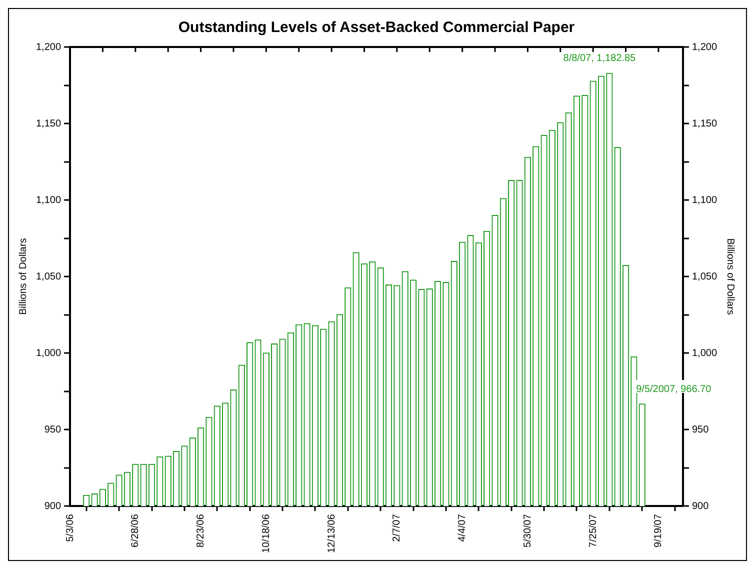 The width and height of the screenshot is (755, 569). I want to click on y2-axis-title: Billions of Dollars, so click(730, 276).